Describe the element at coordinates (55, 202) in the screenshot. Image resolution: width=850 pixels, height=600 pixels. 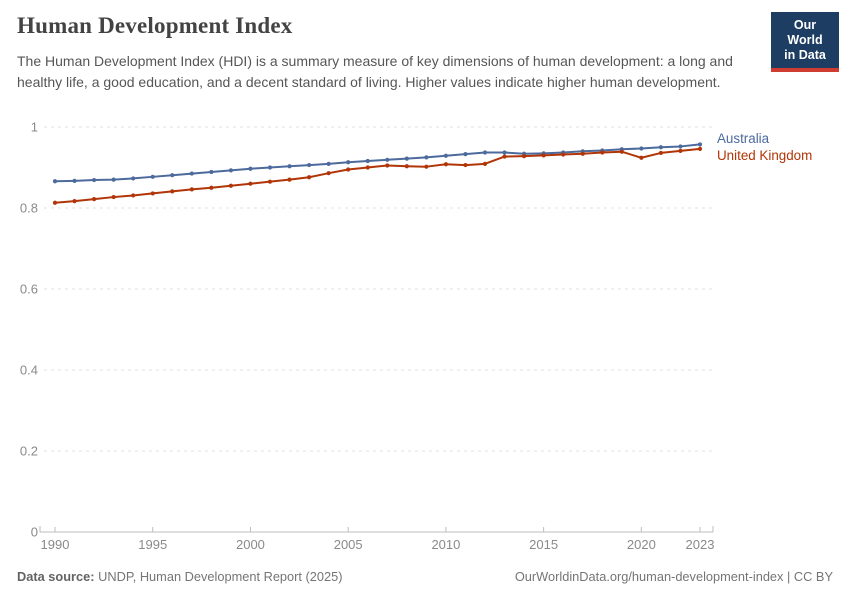
I see `data-point-united-kingdom-1990` at that location.